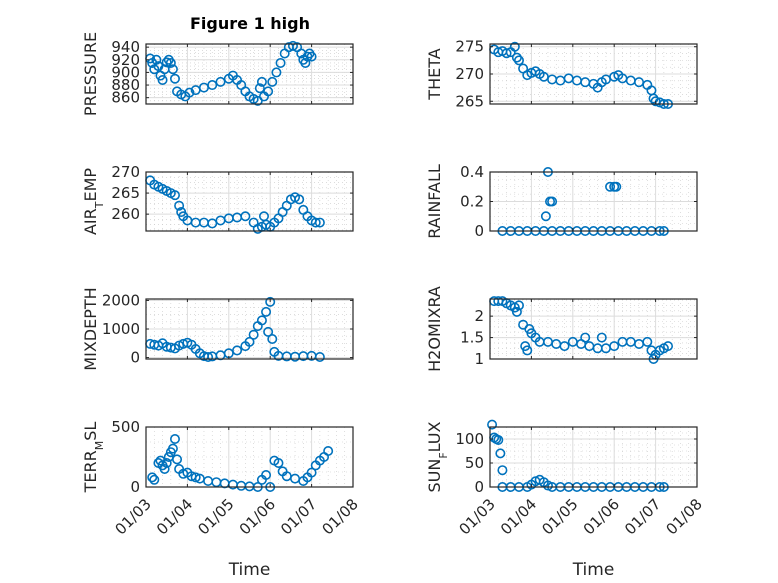 This screenshot has height=583, width=778. I want to click on x-tick-label: 01/07, so click(642, 516).